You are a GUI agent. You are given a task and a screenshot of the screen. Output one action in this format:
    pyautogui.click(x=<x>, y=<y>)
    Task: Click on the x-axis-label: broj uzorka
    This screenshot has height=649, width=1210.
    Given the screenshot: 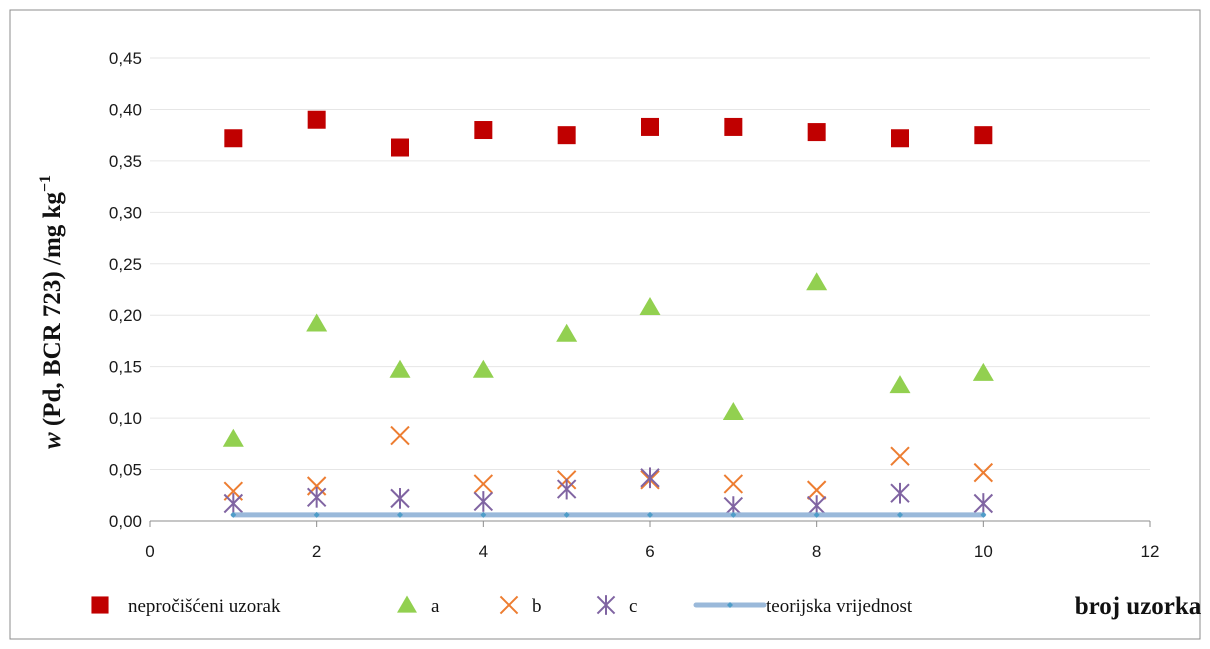 What is the action you would take?
    pyautogui.click(x=1138, y=606)
    